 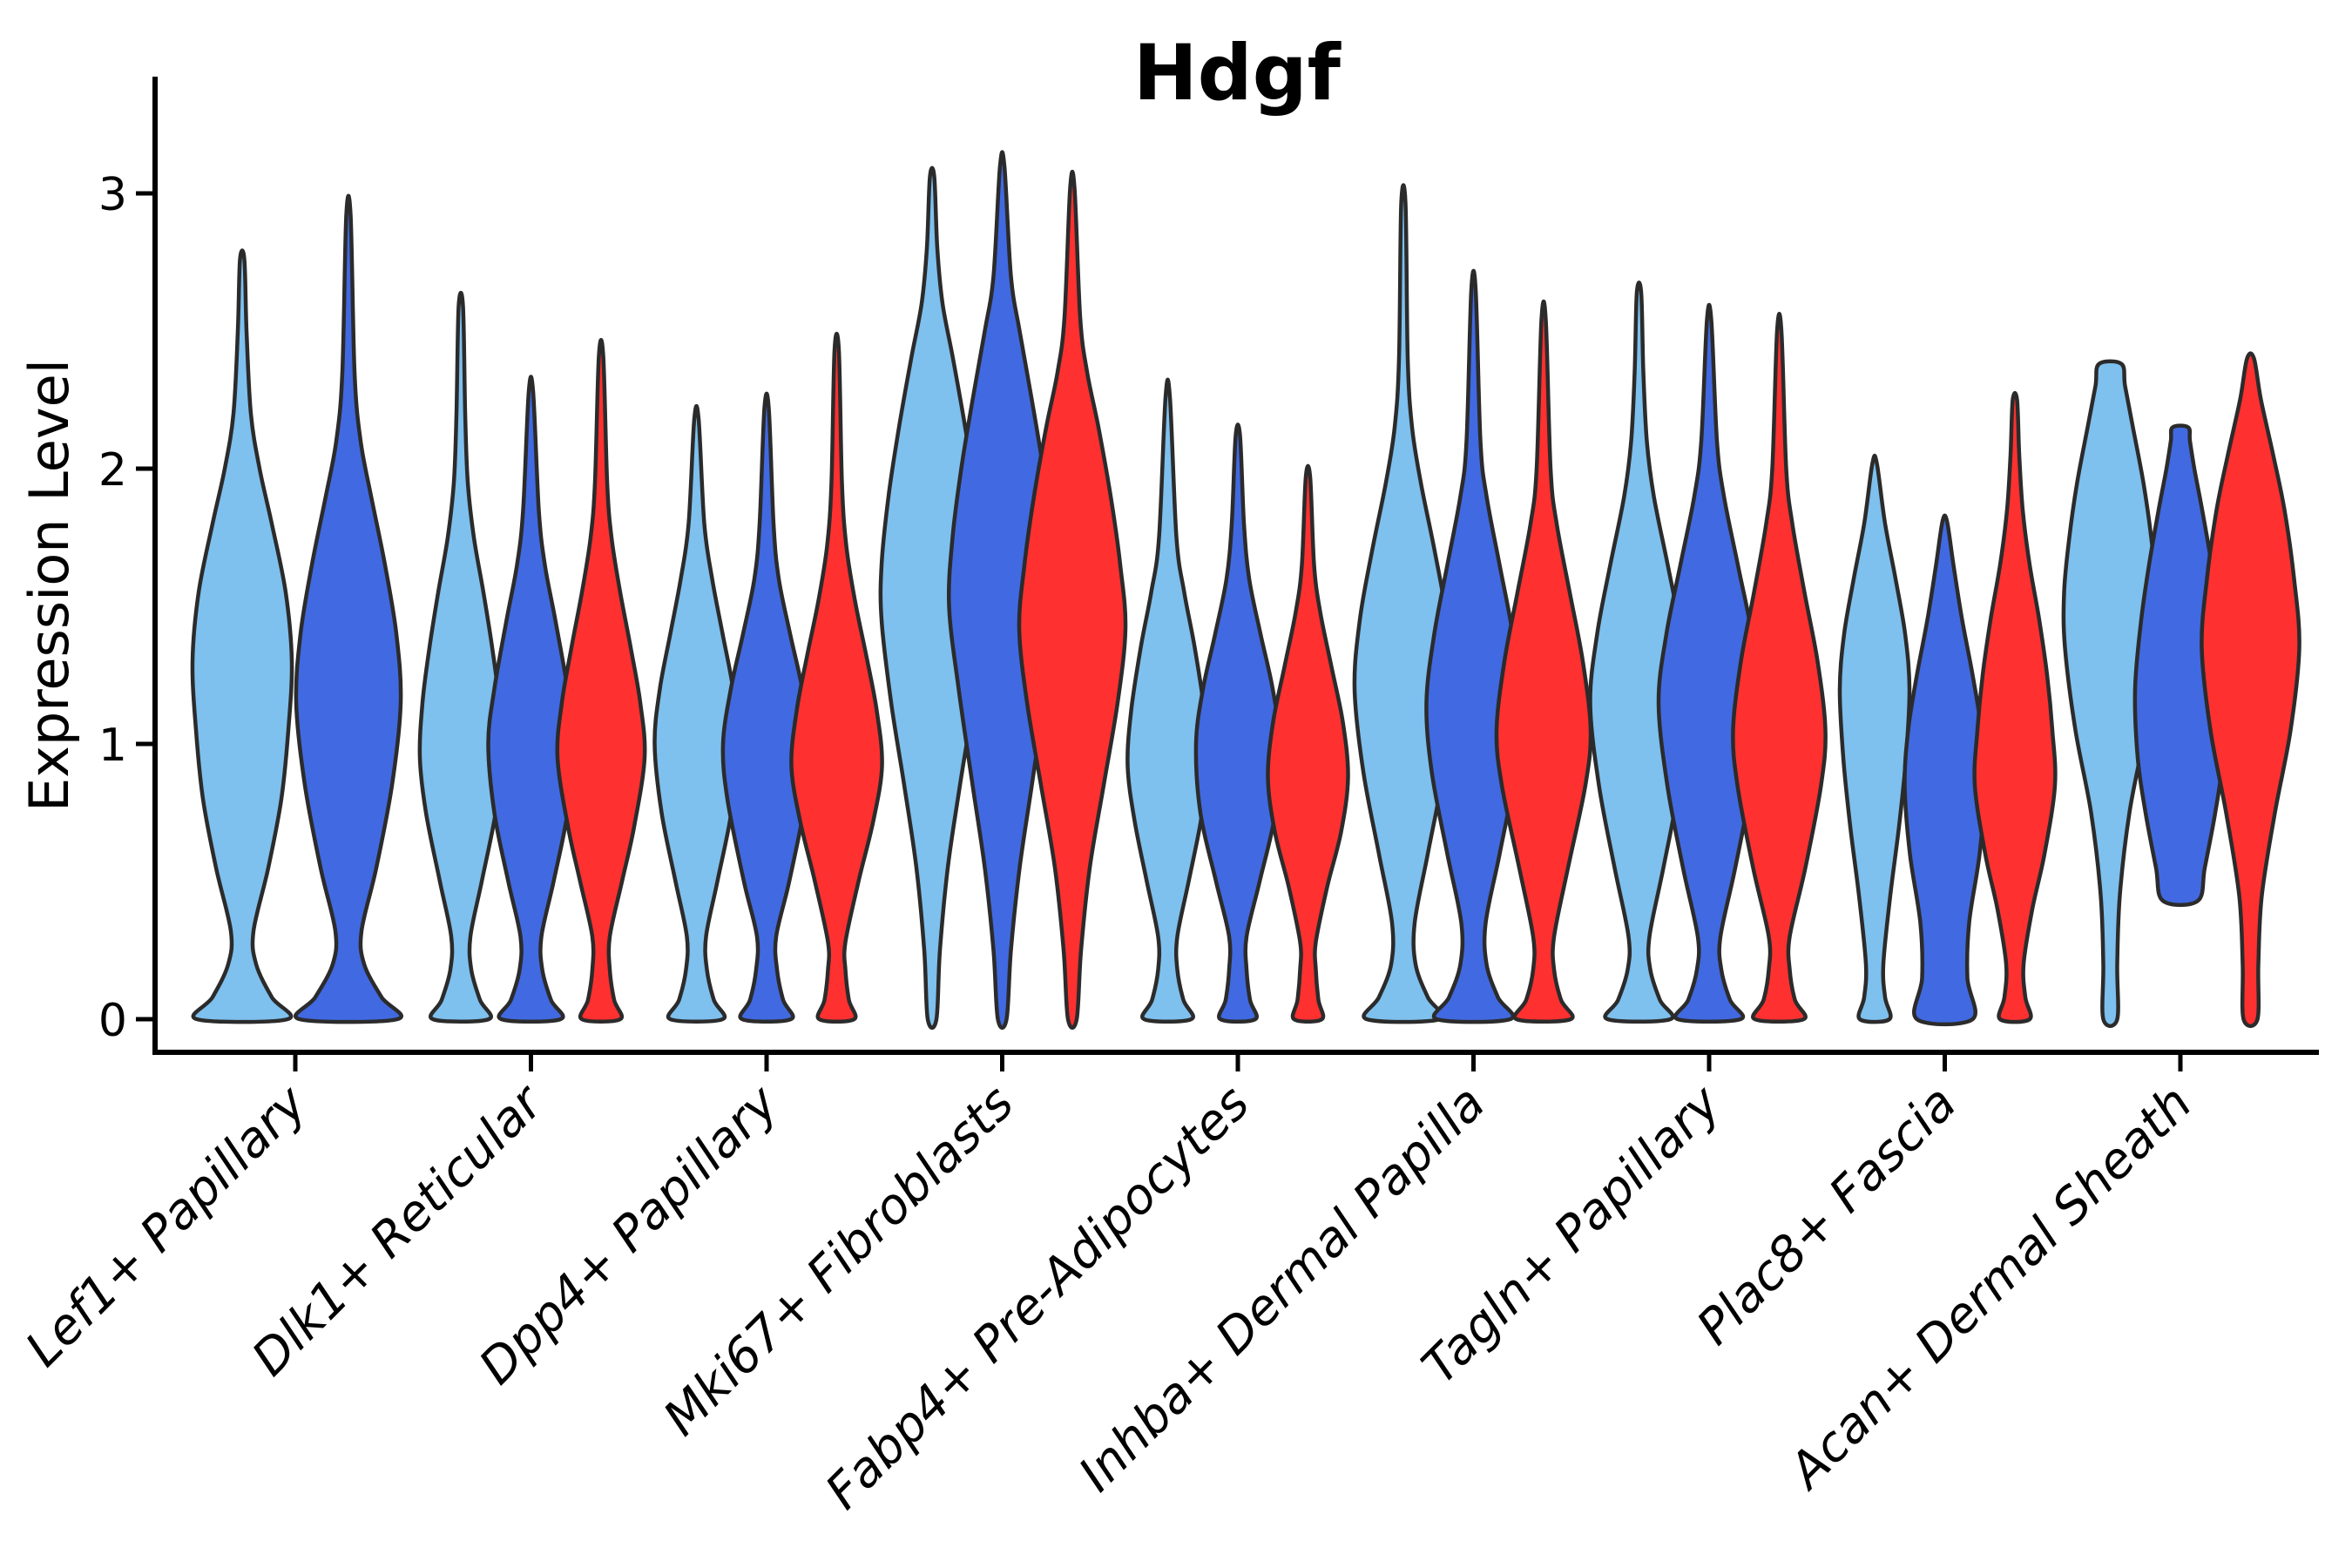 What do you see at coordinates (1990, 1288) in the screenshot?
I see `x-tick-label: Acan+ Dermal Sheath` at bounding box center [1990, 1288].